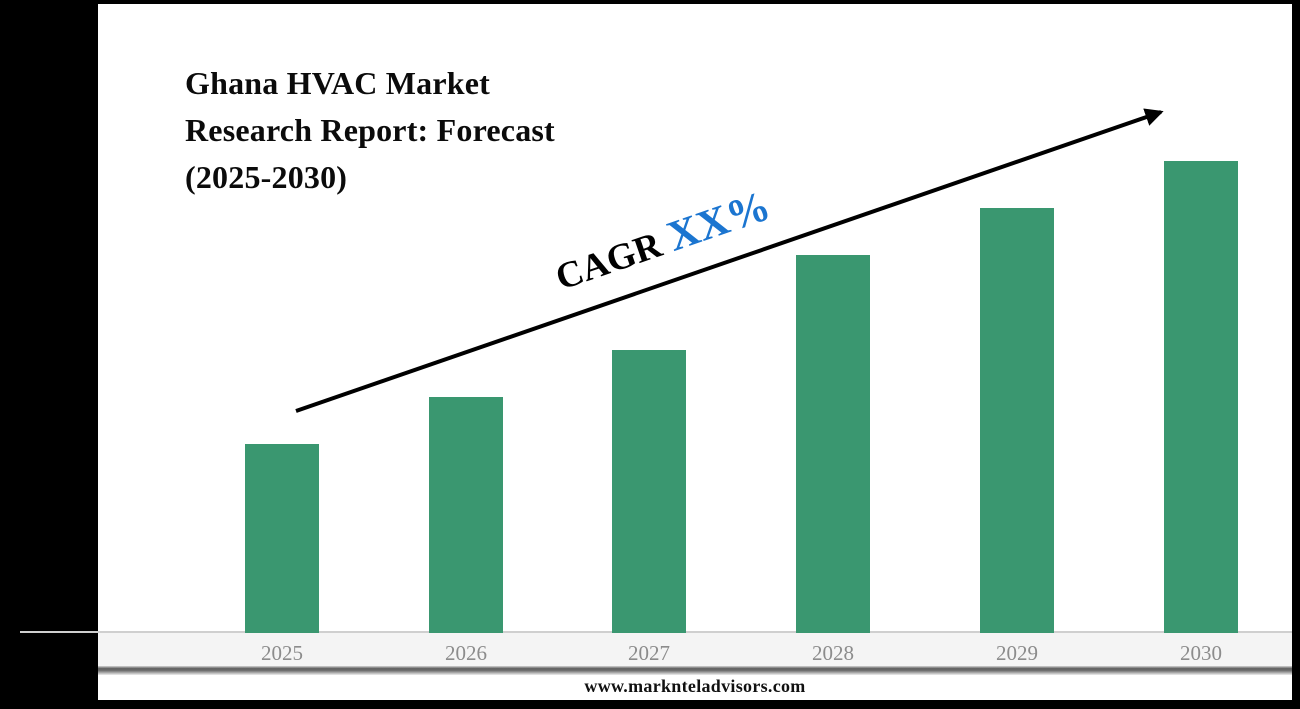 This screenshot has width=1300, height=709. Describe the element at coordinates (282, 538) in the screenshot. I see `bar-2025` at that location.